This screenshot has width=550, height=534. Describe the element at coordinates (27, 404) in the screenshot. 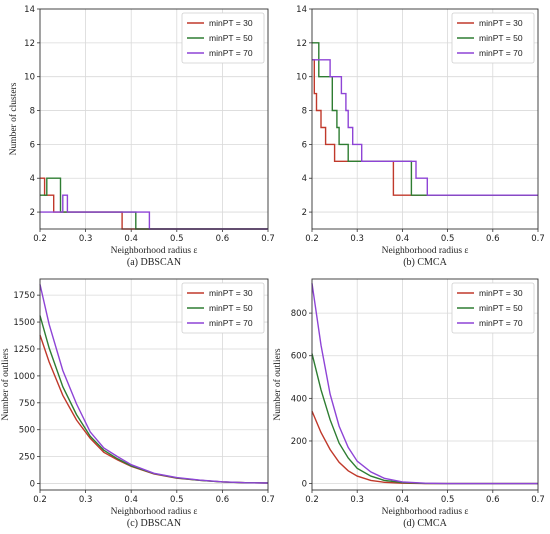

I see `y-tick-label: 750` at that location.